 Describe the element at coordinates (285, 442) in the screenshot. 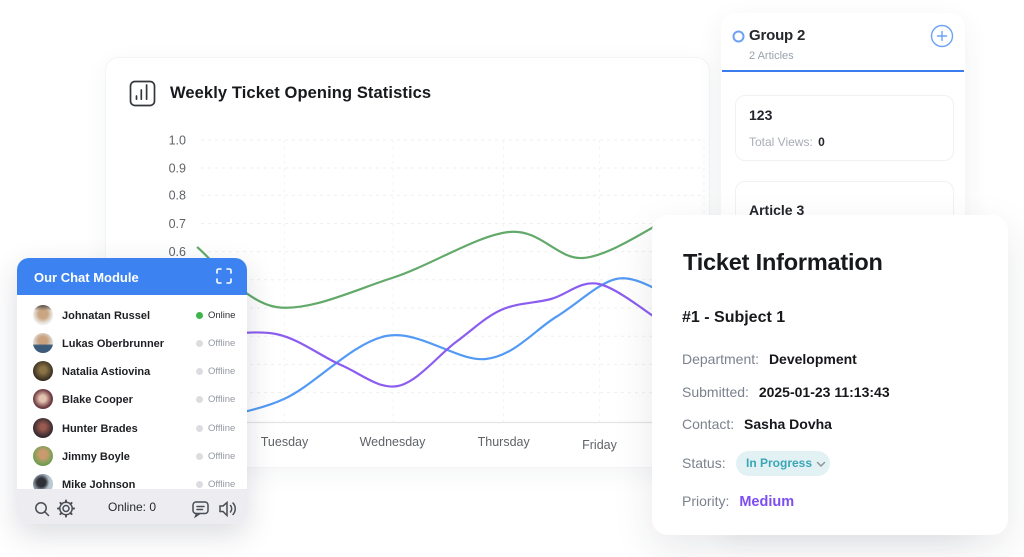

I see `svg-text: Tuesday` at that location.